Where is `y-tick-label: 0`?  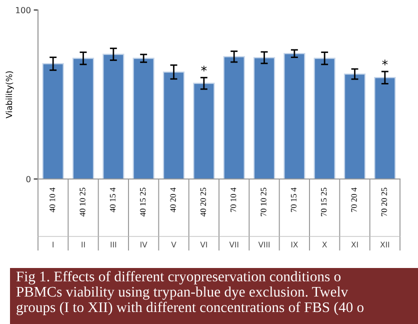
y-tick-label: 0 is located at coordinates (28, 179).